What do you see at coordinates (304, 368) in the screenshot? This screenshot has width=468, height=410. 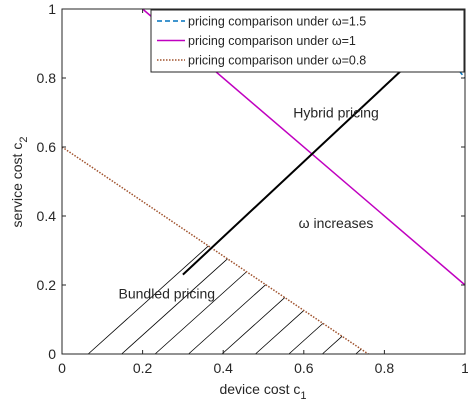 I see `x-tick-label: 0.6` at bounding box center [304, 368].